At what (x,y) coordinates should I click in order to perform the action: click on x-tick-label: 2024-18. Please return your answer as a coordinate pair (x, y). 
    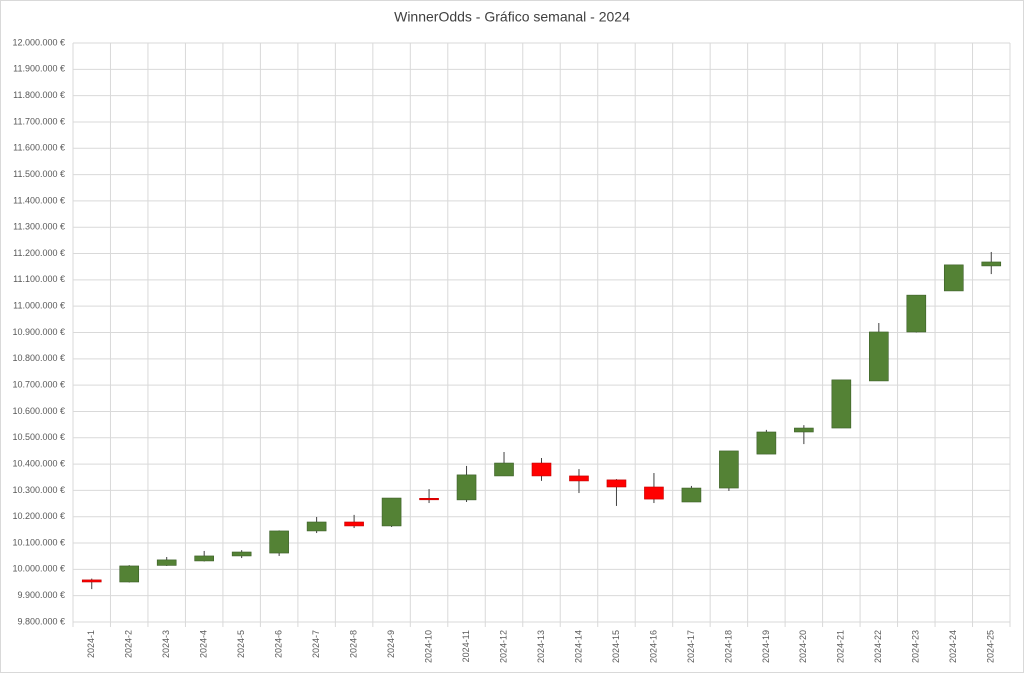
    Looking at the image, I should click on (728, 646).